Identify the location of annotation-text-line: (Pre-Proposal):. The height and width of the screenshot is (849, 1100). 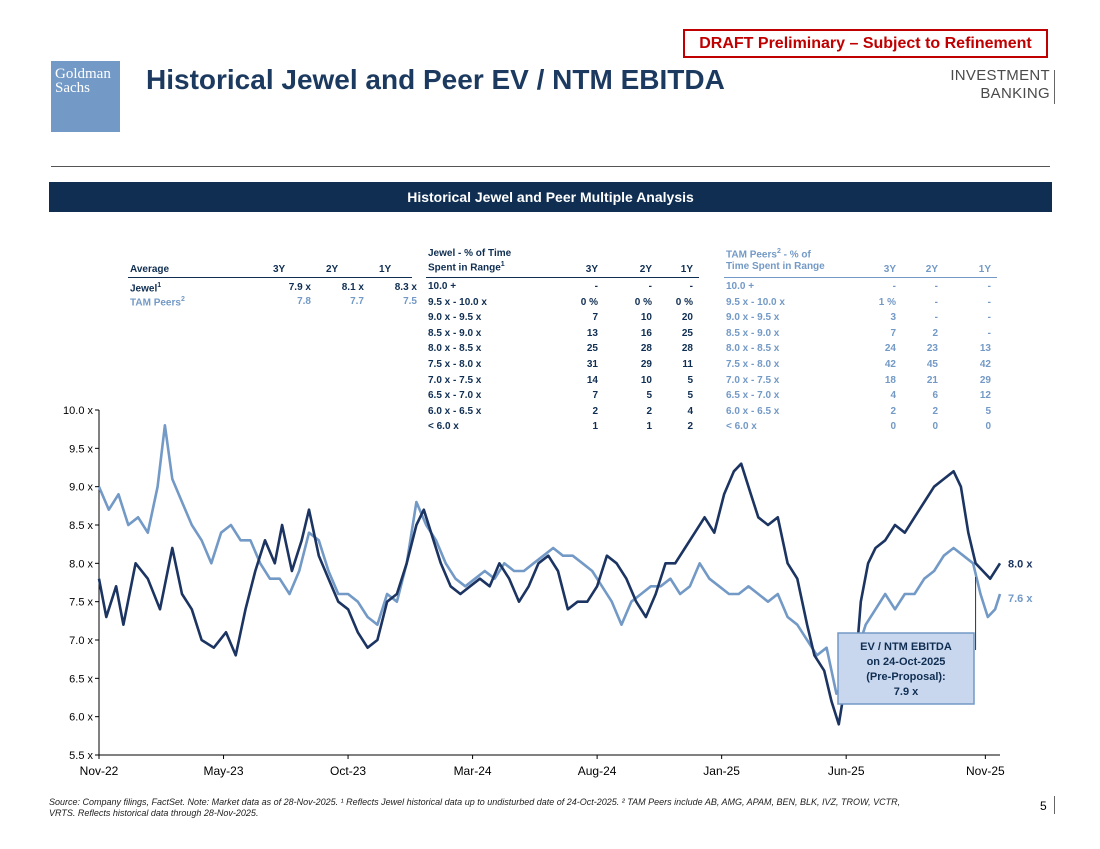
(905, 677).